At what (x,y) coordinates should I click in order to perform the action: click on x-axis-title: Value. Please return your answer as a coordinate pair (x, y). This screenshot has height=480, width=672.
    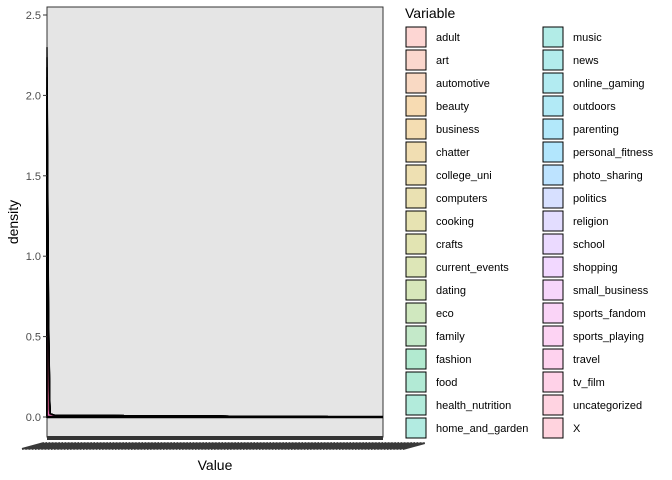
    Looking at the image, I should click on (215, 465).